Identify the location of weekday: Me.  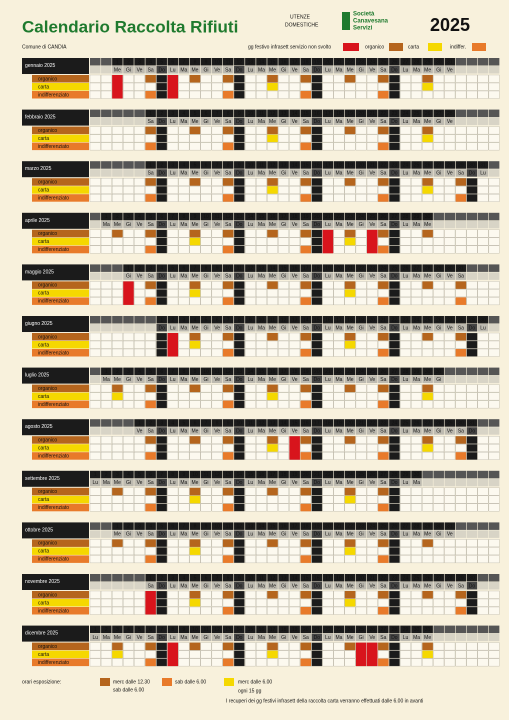
(427, 380).